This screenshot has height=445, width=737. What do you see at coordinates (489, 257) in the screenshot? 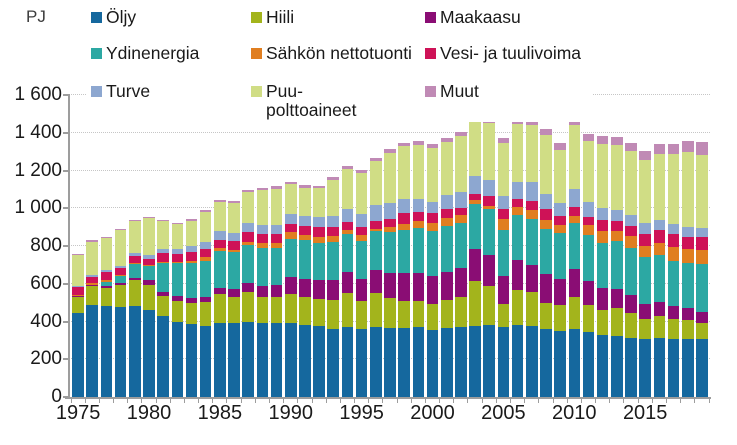
I see `bar-2004` at bounding box center [489, 257].